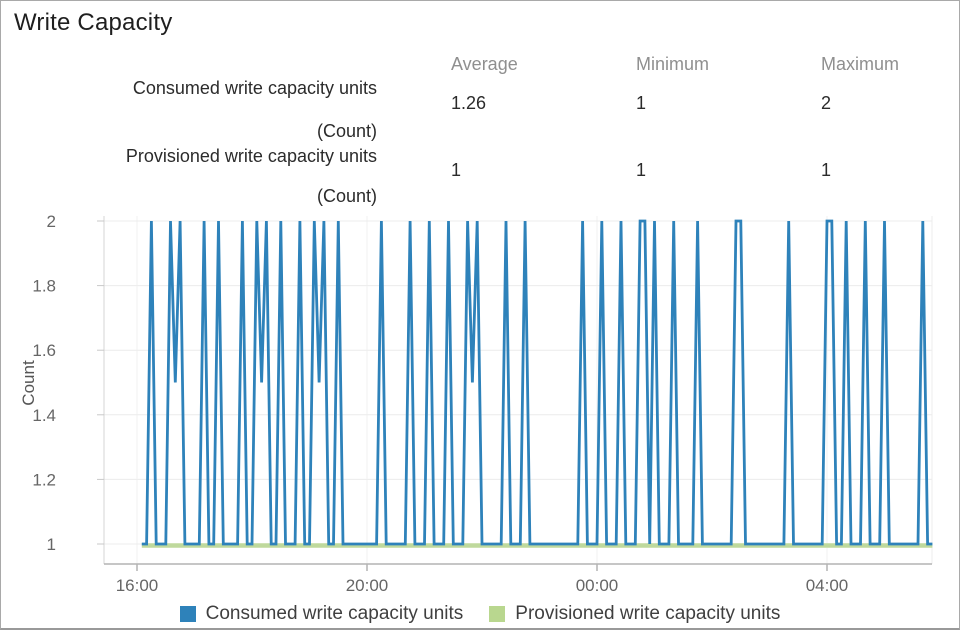 This screenshot has height=630, width=960. Describe the element at coordinates (469, 103) in the screenshot. I see `consumed-average-value: 1.26` at that location.